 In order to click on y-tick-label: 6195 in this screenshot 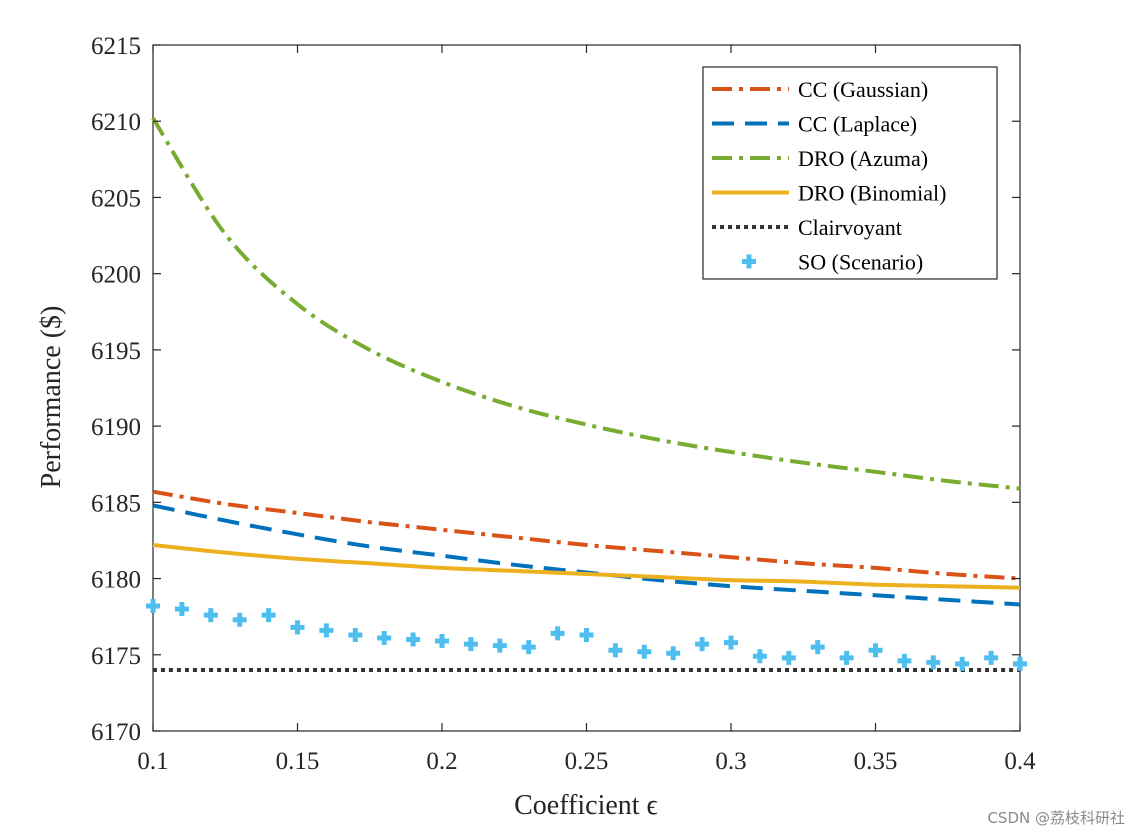, I will do `click(116, 351)`.